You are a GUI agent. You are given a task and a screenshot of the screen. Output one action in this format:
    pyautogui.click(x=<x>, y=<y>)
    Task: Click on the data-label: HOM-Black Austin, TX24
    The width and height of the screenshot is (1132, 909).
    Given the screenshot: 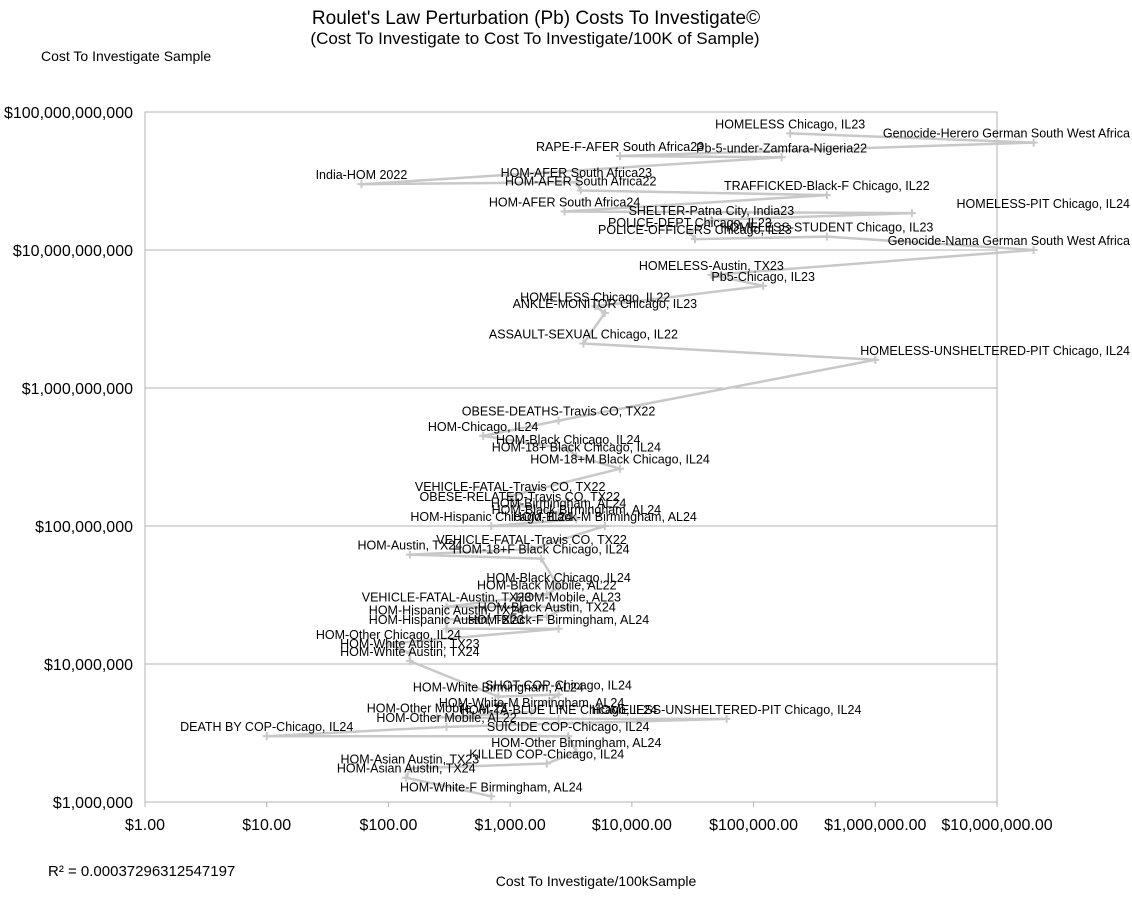 What is the action you would take?
    pyautogui.click(x=547, y=608)
    